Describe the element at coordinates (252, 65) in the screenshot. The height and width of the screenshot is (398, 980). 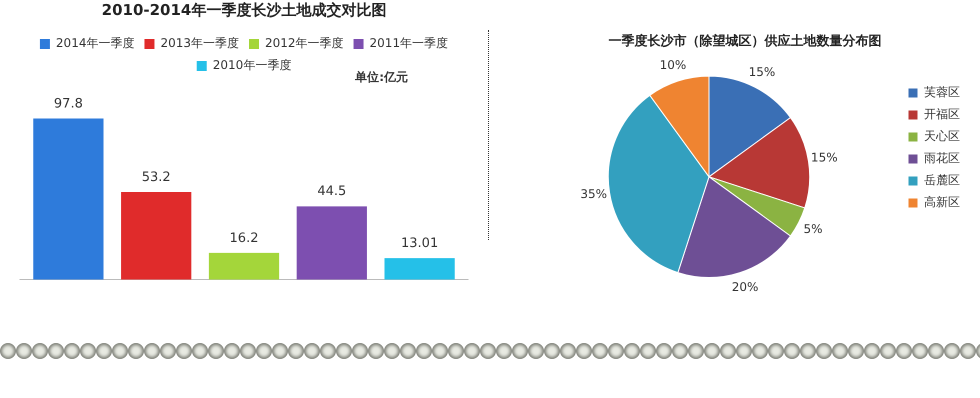
I see `legend-label: 2010年一季度` at that location.